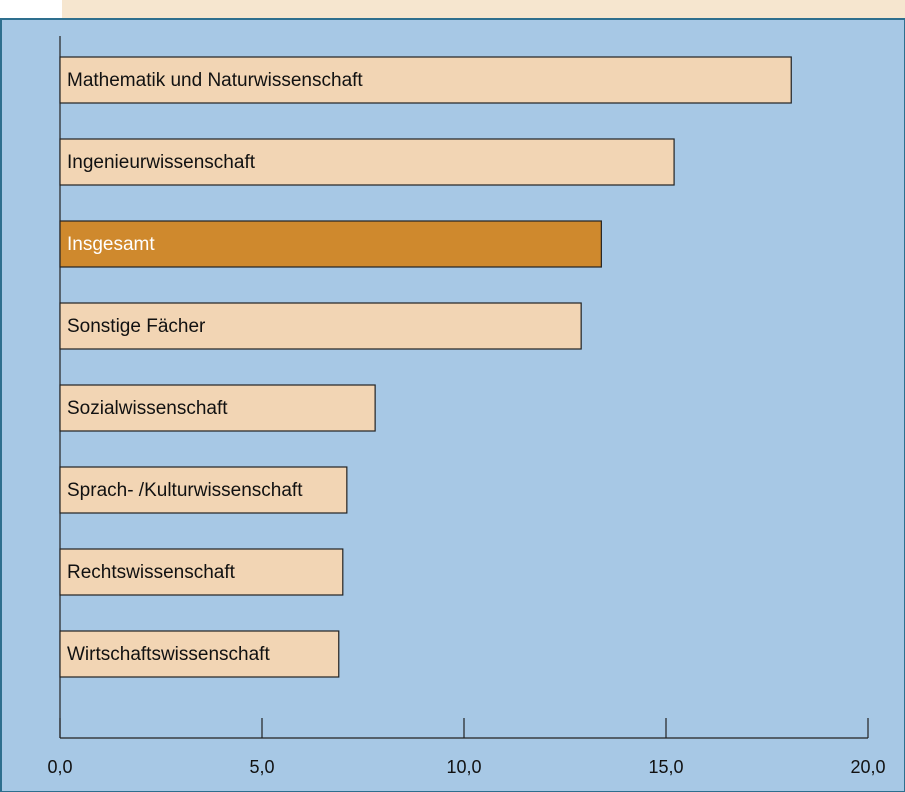 This screenshot has width=905, height=792. Describe the element at coordinates (151, 572) in the screenshot. I see `category-label: Rechtswissenschaft` at that location.